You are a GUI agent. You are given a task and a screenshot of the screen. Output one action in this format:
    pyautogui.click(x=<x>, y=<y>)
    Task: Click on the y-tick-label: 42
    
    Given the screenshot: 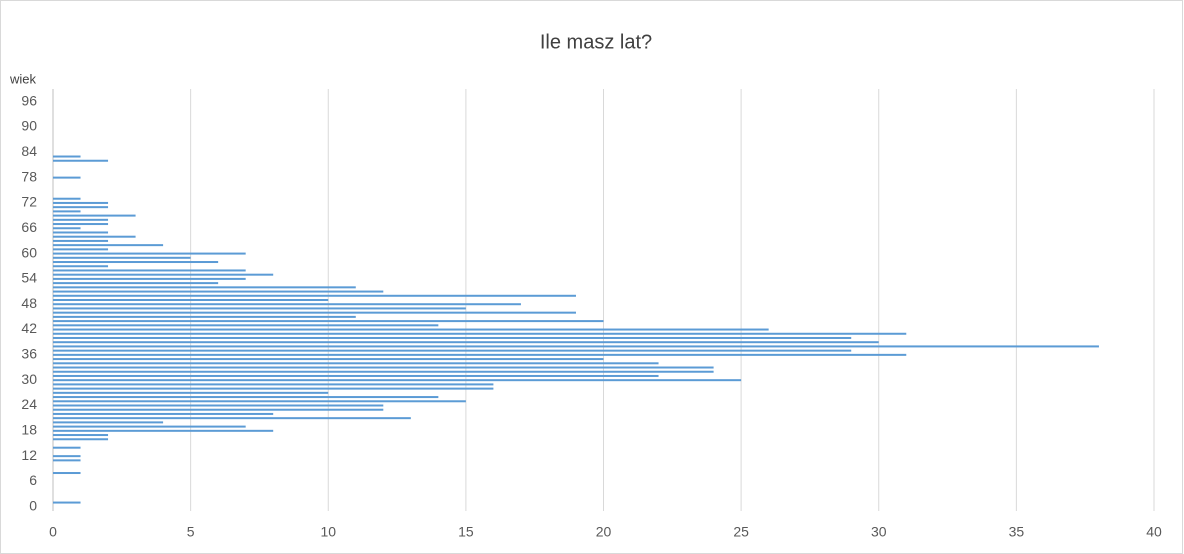 What is the action you would take?
    pyautogui.click(x=29, y=328)
    